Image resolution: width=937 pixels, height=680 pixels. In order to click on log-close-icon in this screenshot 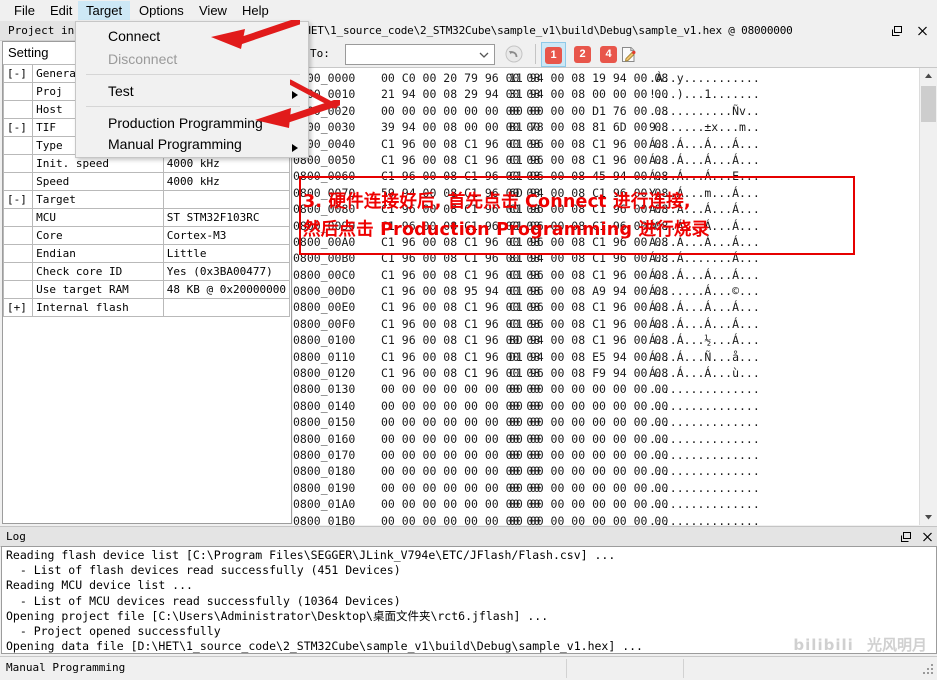, I will do `click(927, 537)`.